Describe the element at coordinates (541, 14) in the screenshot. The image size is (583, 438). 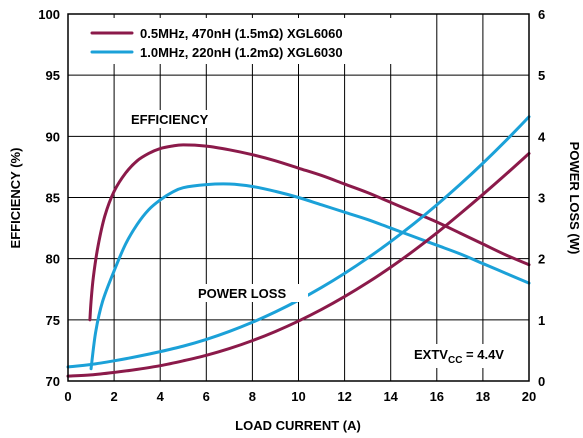
I see `right-tick-label-6: 6` at that location.